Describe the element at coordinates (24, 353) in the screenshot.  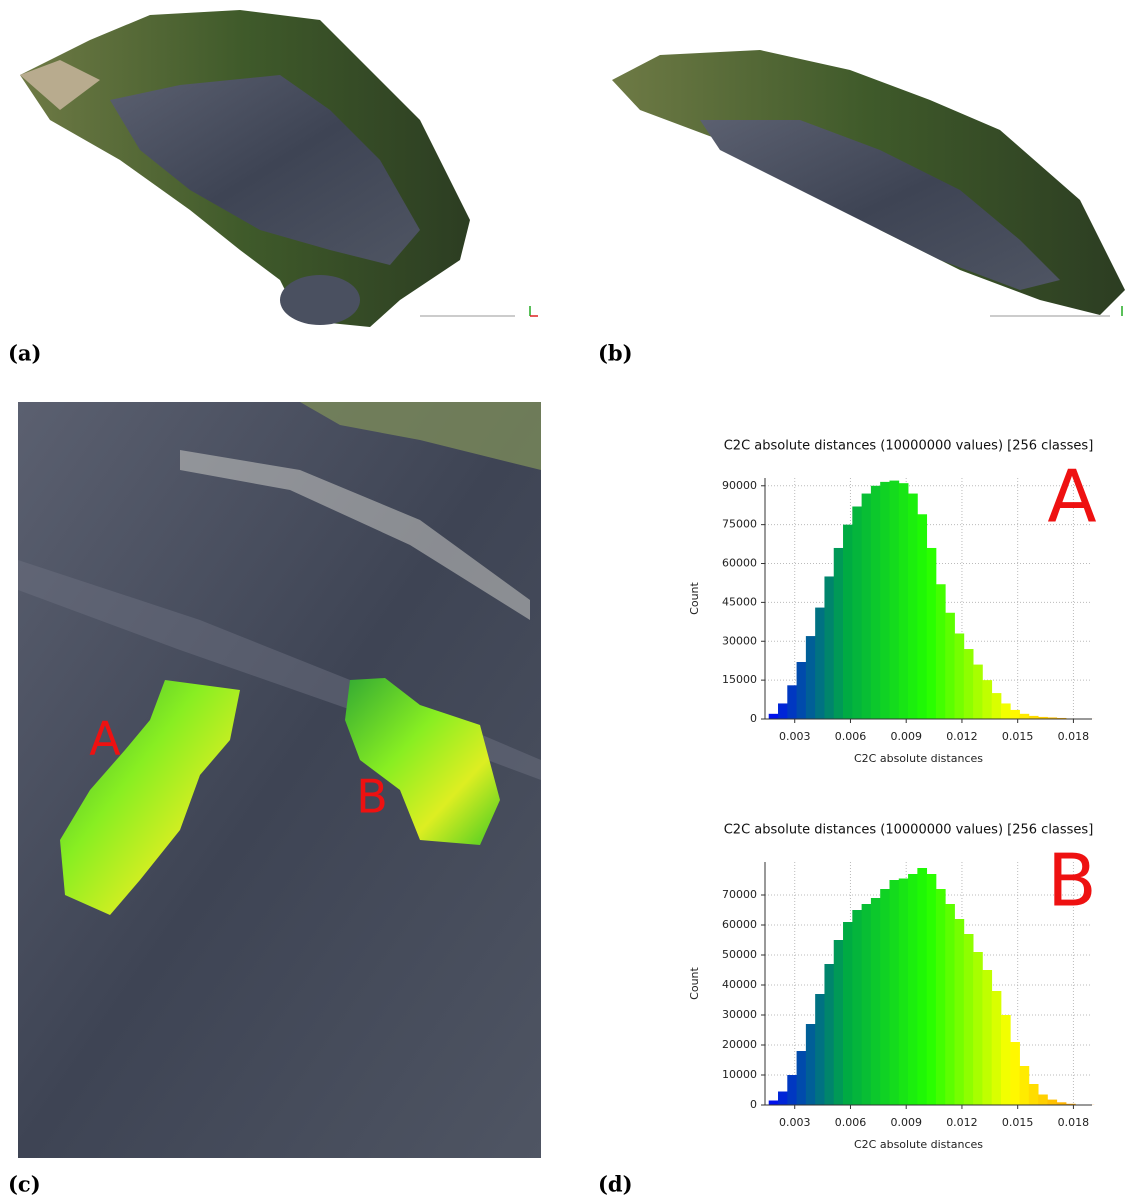
I see `panel-label: (a)` at that location.